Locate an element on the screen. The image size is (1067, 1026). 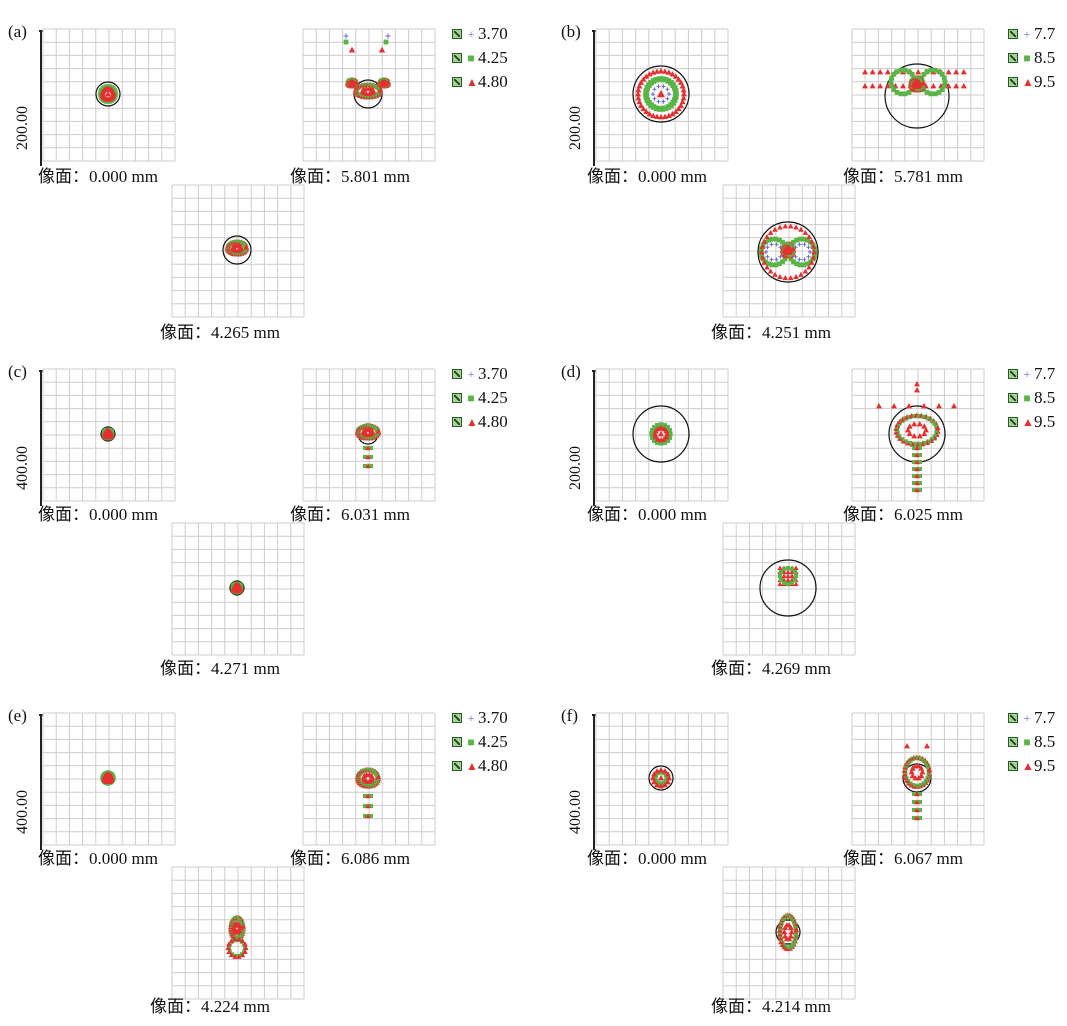
legend-label: 7.7 is located at coordinates (1045, 373).